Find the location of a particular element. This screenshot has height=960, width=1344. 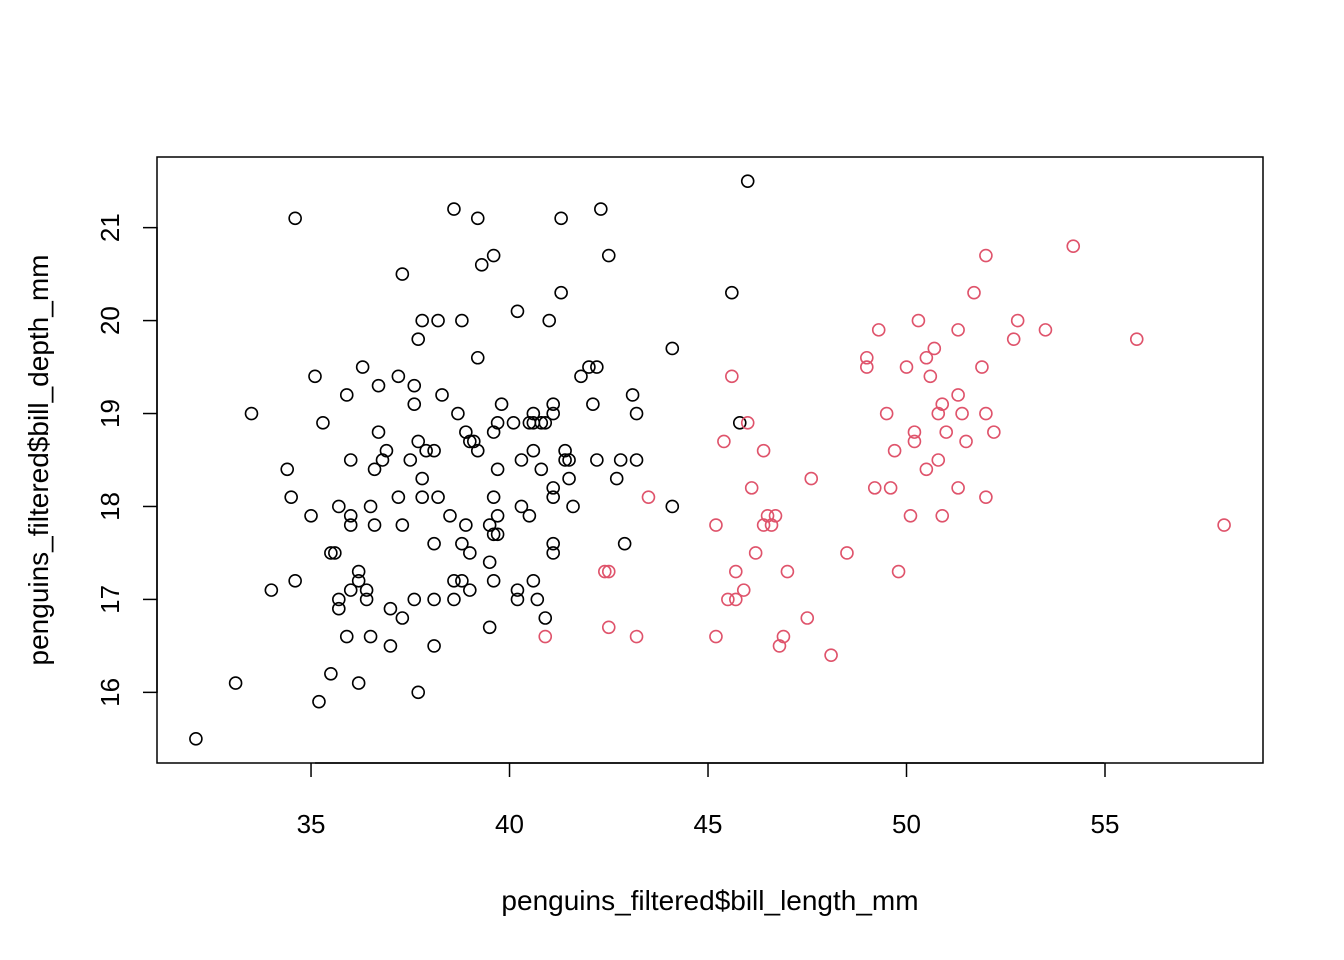

x-tick-label: 45 is located at coordinates (708, 824).